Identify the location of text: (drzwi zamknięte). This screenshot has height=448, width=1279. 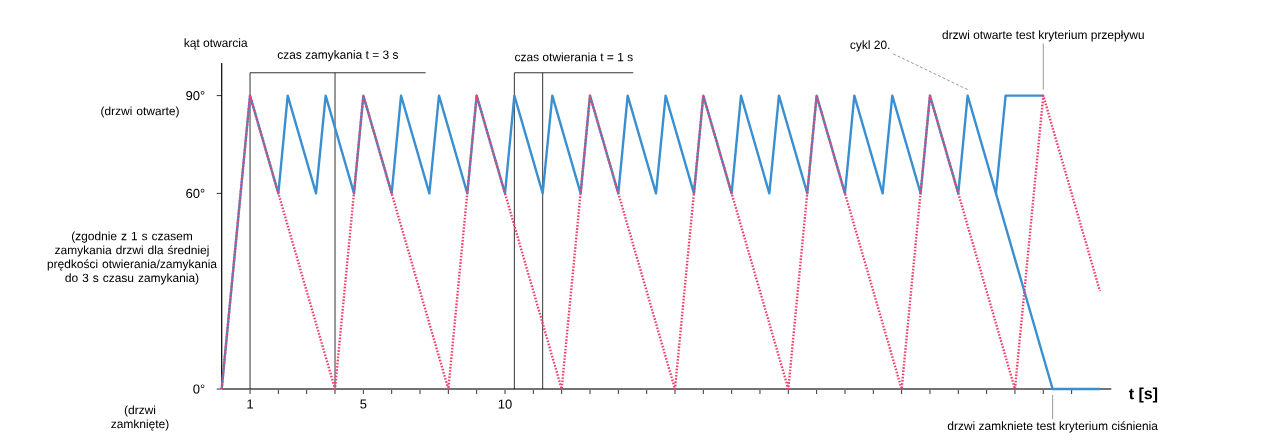
(140, 418).